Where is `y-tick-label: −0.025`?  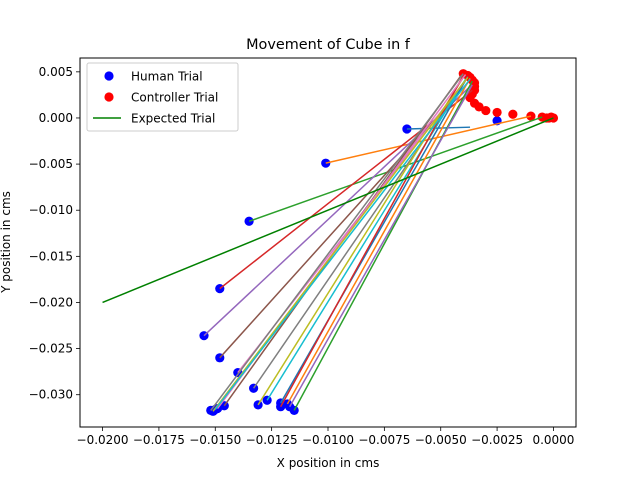 y-tick-label: −0.025 is located at coordinates (51, 349).